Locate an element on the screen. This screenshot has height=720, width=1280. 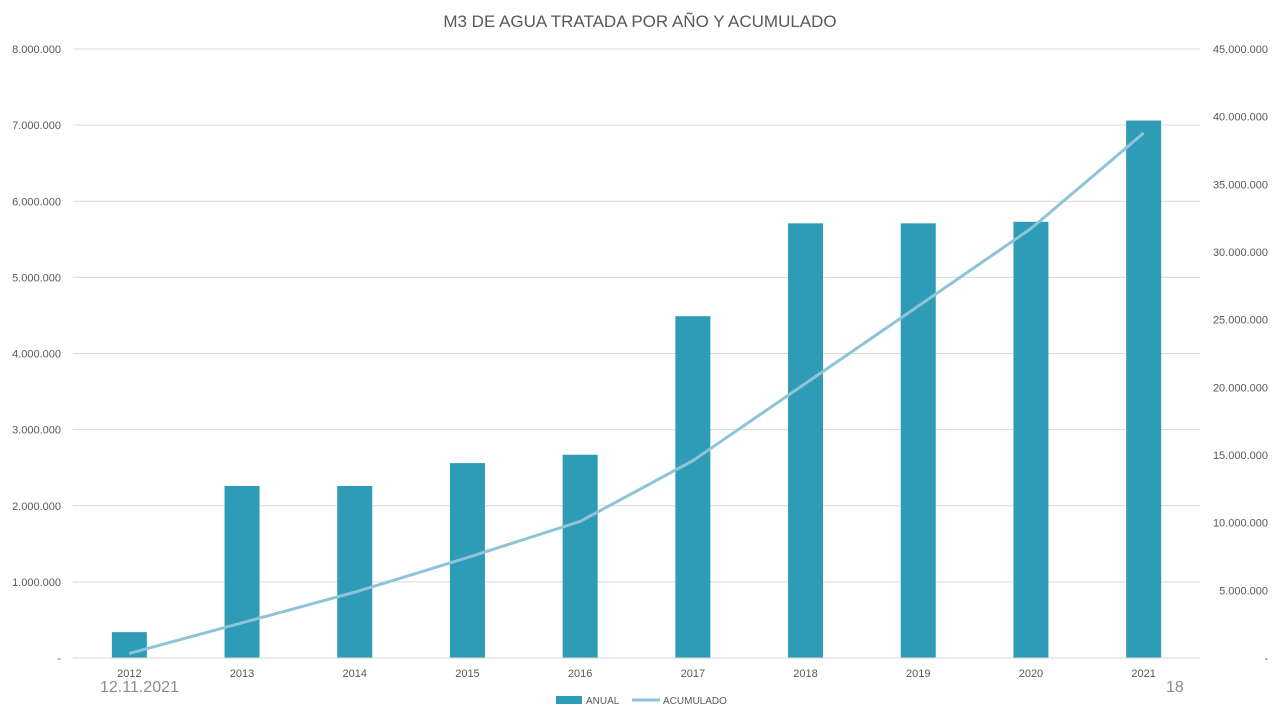
right-axis-tick-label: 35.000.000 is located at coordinates (1240, 185).